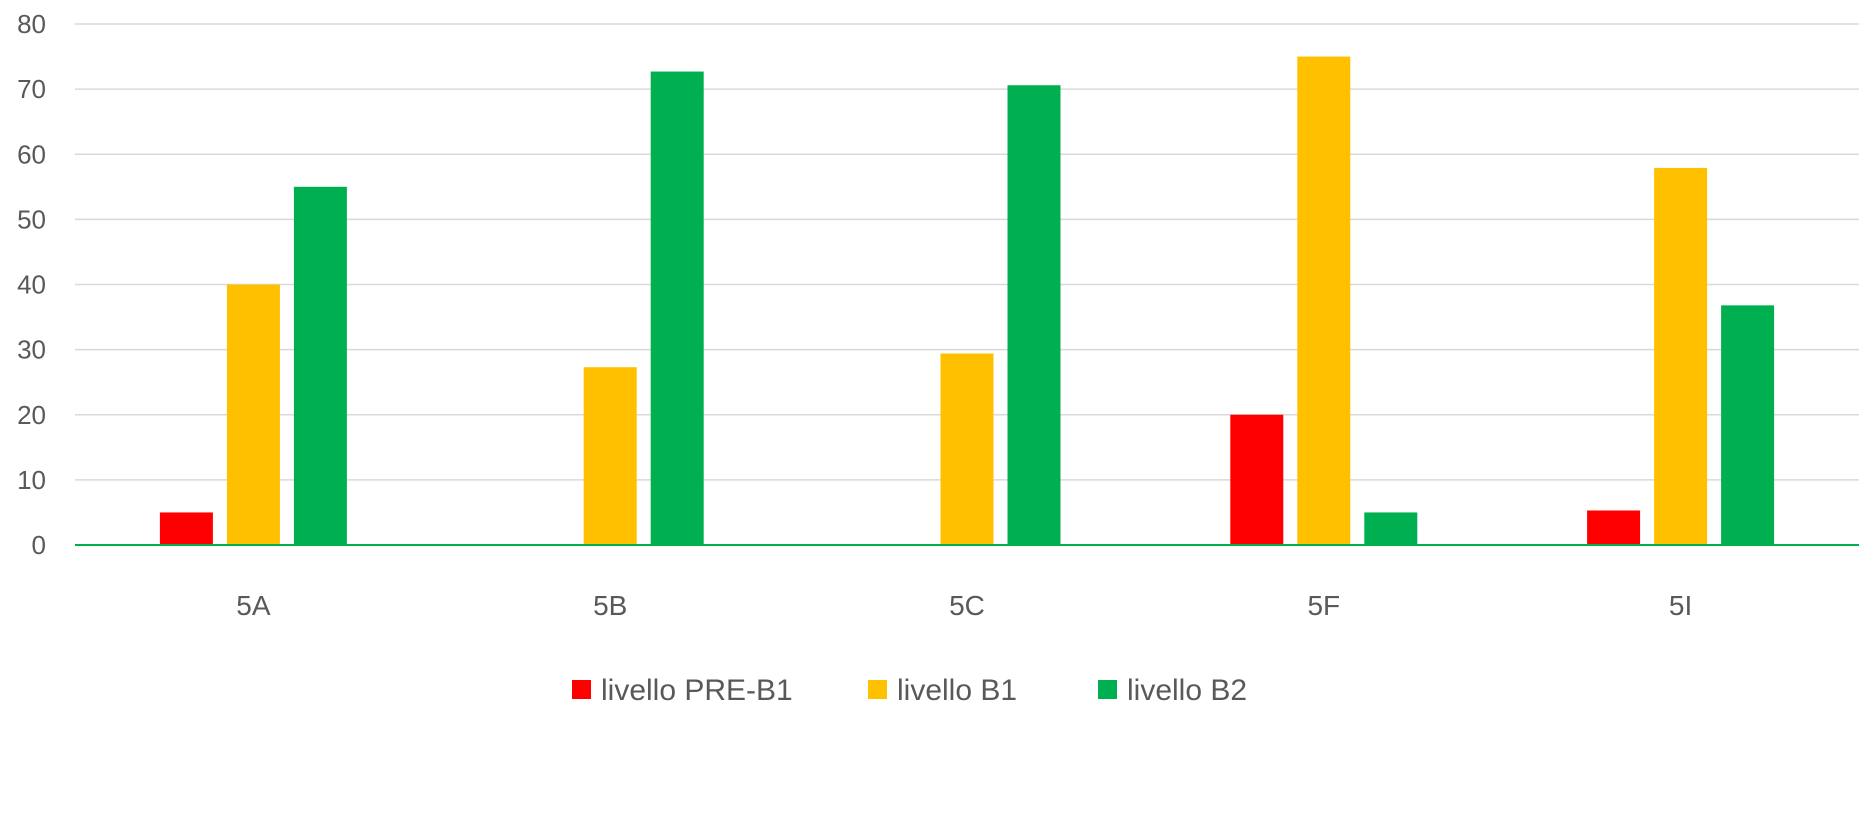 The image size is (1859, 834). What do you see at coordinates (1187, 690) in the screenshot?
I see `legend-label: livello B2` at bounding box center [1187, 690].